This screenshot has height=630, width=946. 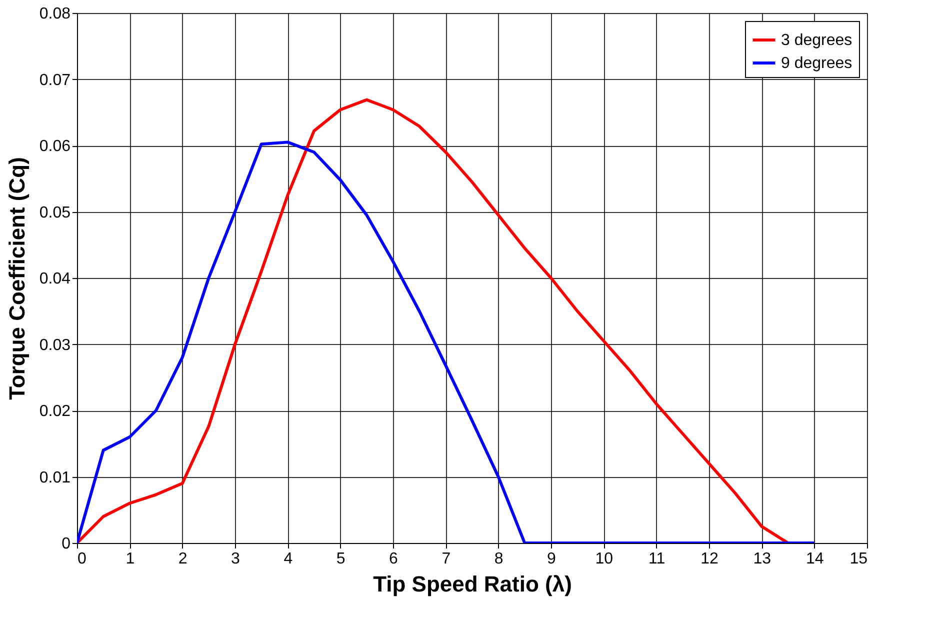 What do you see at coordinates (816, 40) in the screenshot?
I see `legend-label: 3 degrees` at bounding box center [816, 40].